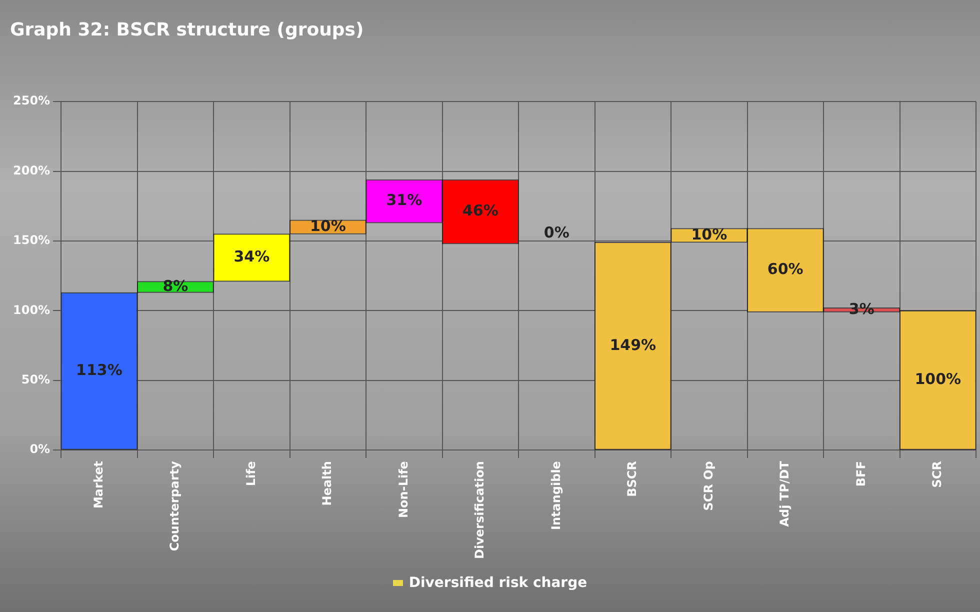  I want to click on x-tick-label: Non-Life, so click(403, 489).